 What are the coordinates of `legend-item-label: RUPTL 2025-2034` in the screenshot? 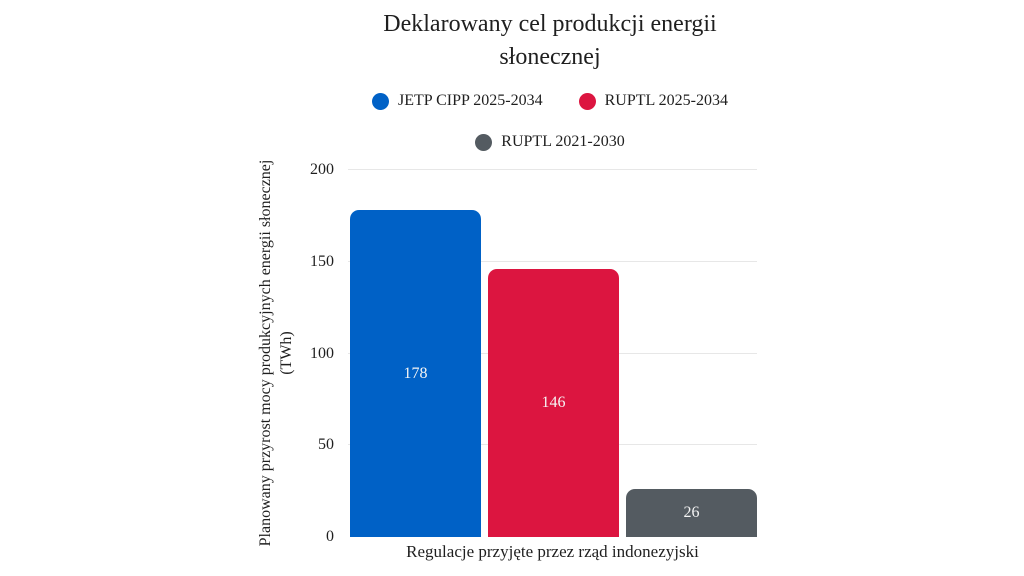 It's located at (666, 100).